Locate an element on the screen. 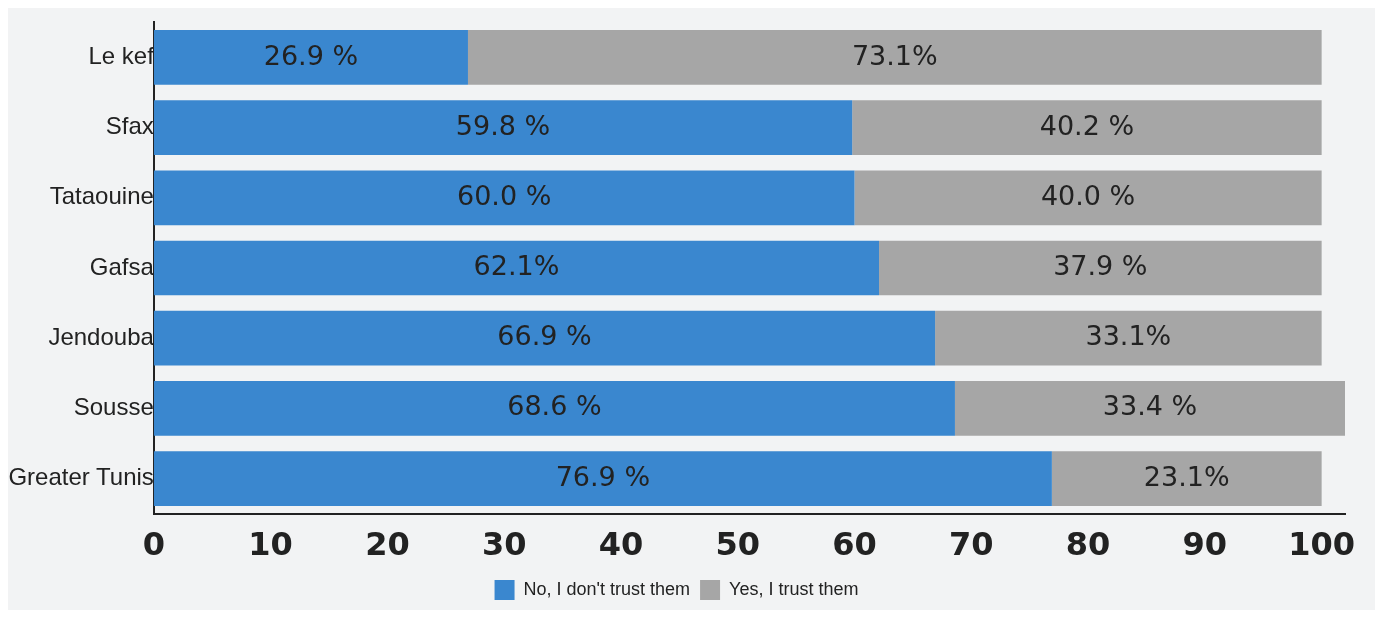  x-tick-label: 20 is located at coordinates (387, 544).